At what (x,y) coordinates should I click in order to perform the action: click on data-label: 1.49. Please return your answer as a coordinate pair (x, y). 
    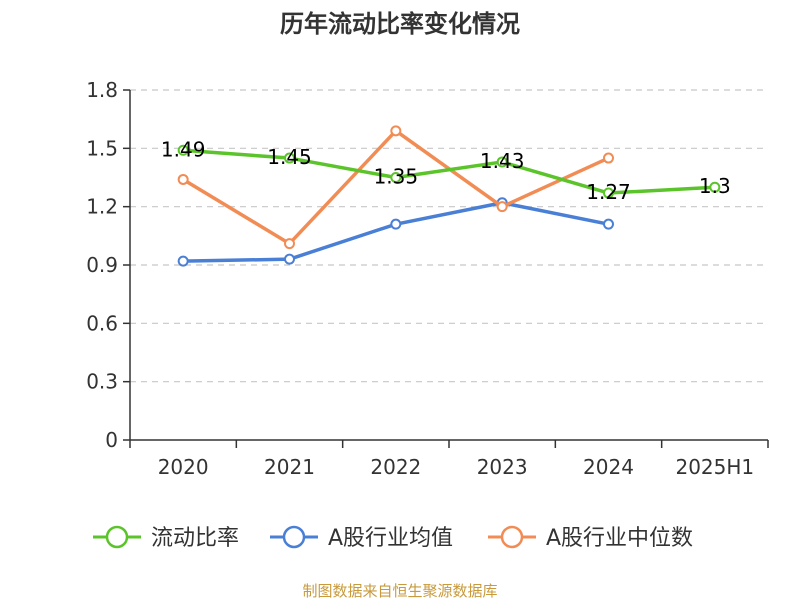
    Looking at the image, I should click on (183, 149).